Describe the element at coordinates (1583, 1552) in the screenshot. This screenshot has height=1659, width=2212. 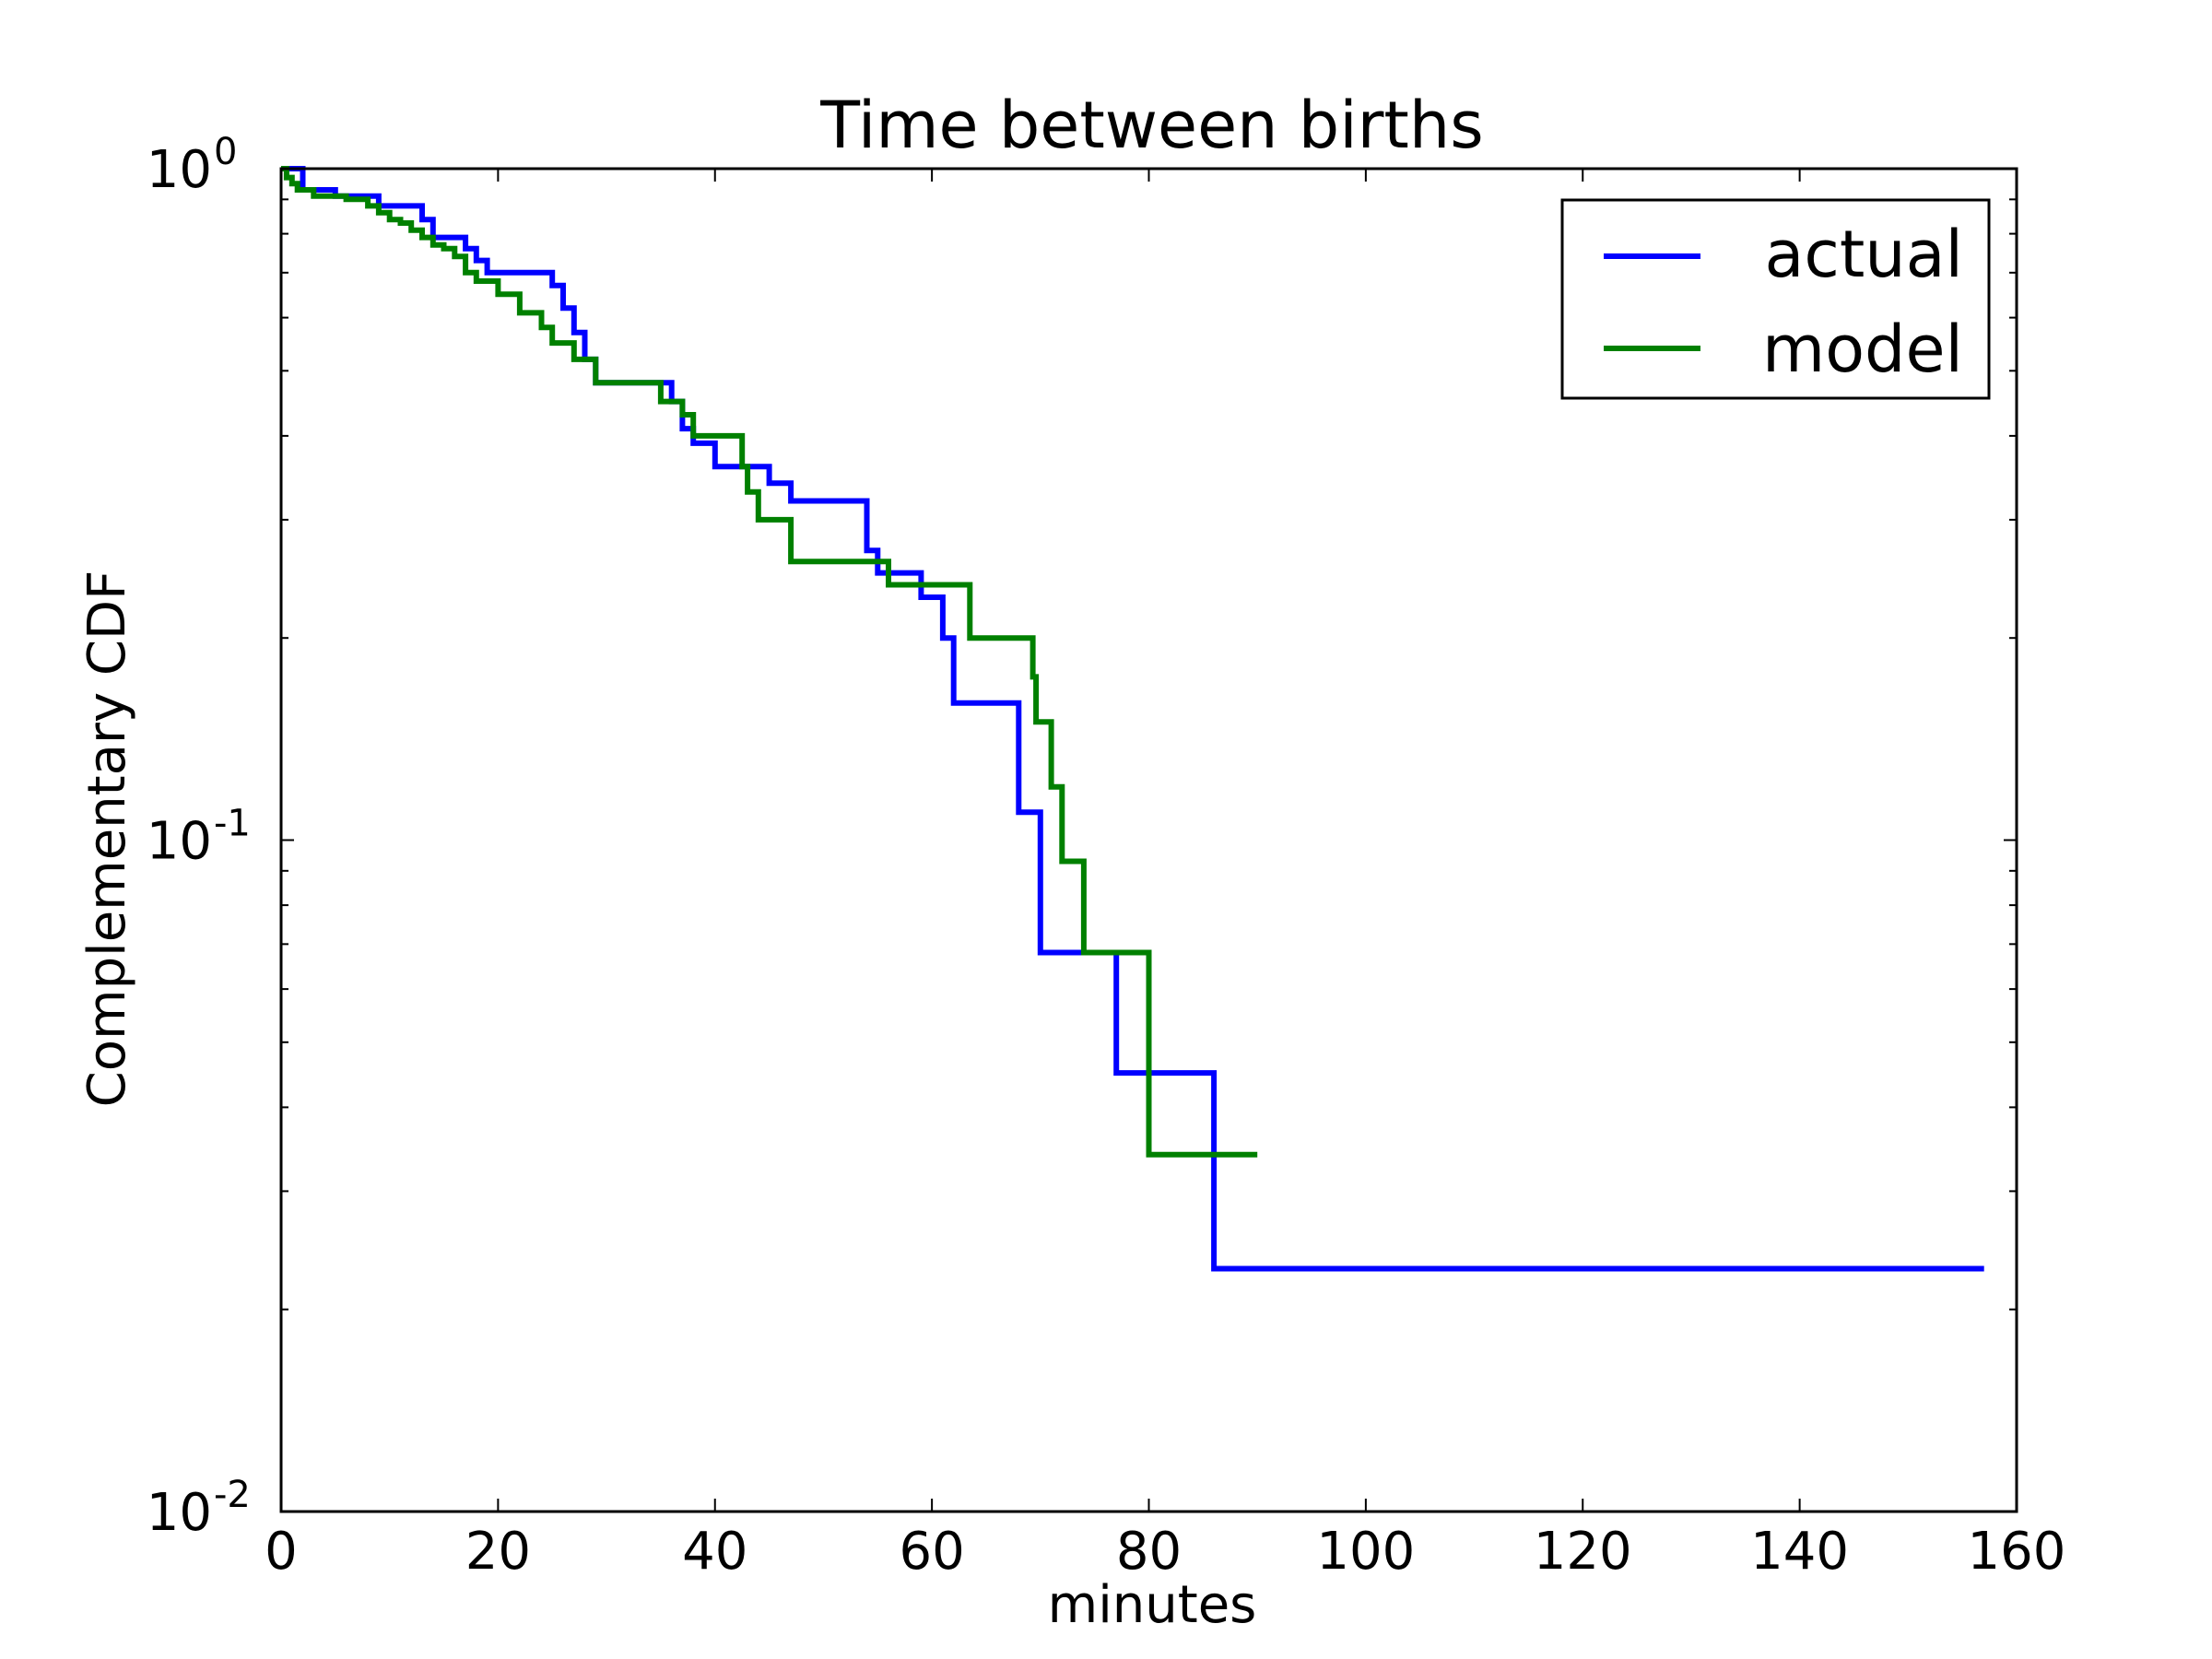
I see `x-tick-label: 120` at that location.